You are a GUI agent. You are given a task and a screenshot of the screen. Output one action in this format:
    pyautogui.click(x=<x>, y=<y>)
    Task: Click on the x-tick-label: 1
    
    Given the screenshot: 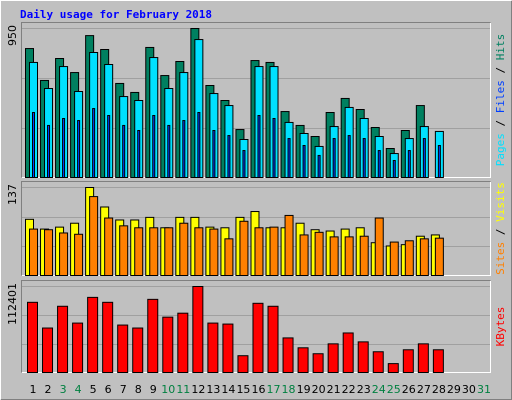 What is the action you would take?
    pyautogui.click(x=33, y=389)
    